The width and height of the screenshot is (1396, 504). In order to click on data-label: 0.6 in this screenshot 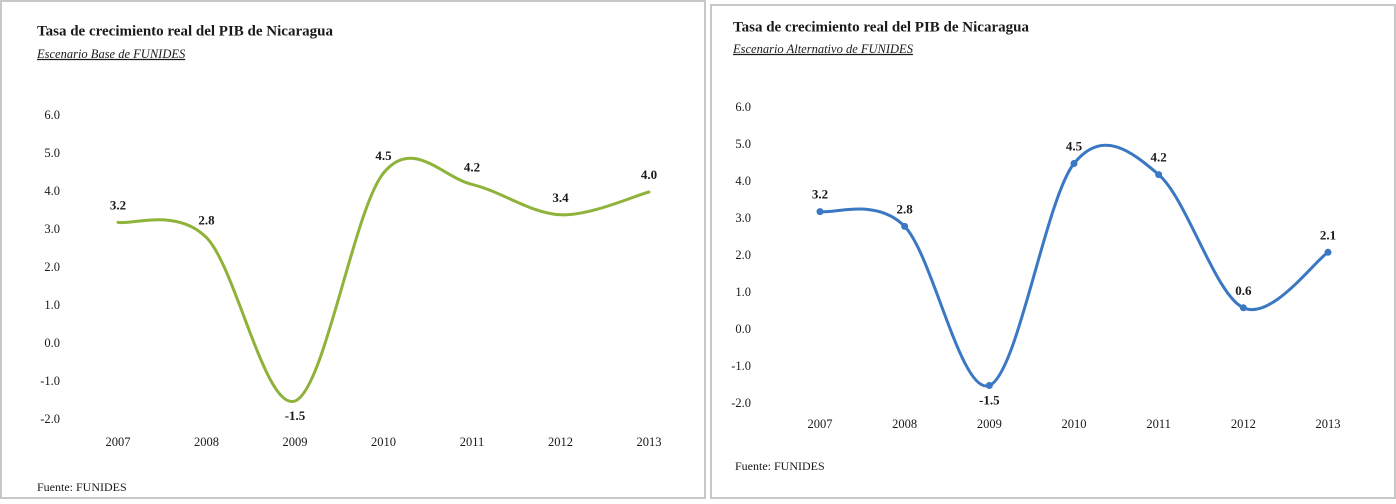, I will do `click(1243, 290)`.